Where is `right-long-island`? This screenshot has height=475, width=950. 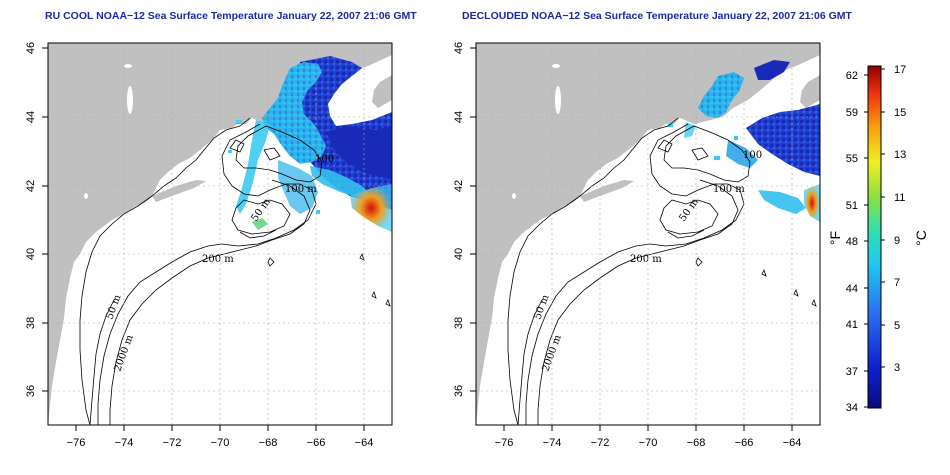 right-long-island is located at coordinates (607, 191).